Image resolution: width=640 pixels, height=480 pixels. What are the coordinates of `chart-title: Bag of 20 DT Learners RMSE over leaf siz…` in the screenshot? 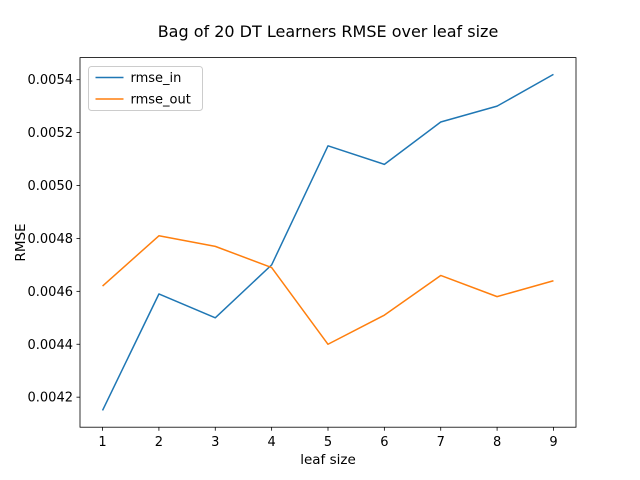 It's located at (328, 31).